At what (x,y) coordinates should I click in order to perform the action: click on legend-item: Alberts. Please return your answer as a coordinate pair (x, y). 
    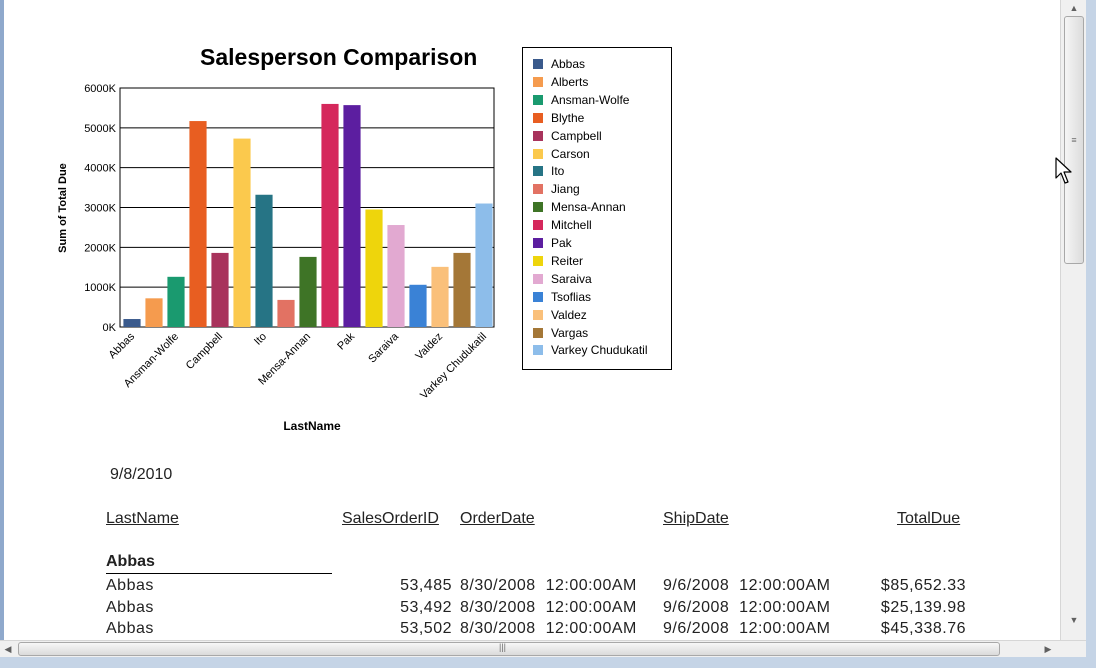
    Looking at the image, I should click on (560, 82).